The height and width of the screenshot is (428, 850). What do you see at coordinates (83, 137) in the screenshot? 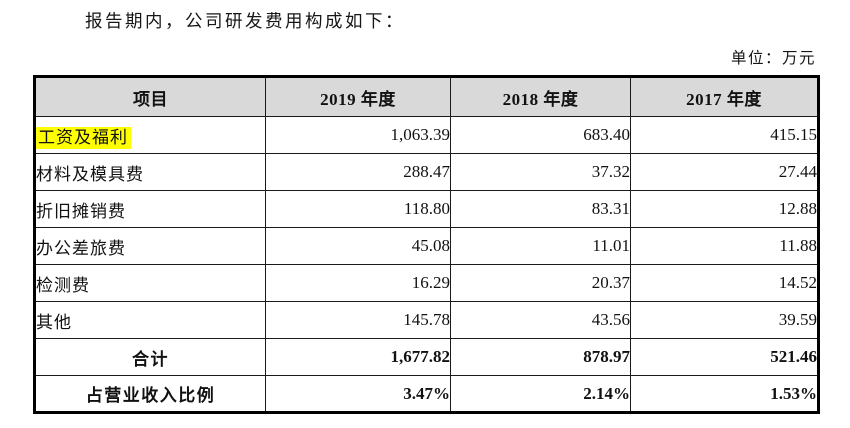
I see `highlighted-label: 工资及福利` at bounding box center [83, 137].